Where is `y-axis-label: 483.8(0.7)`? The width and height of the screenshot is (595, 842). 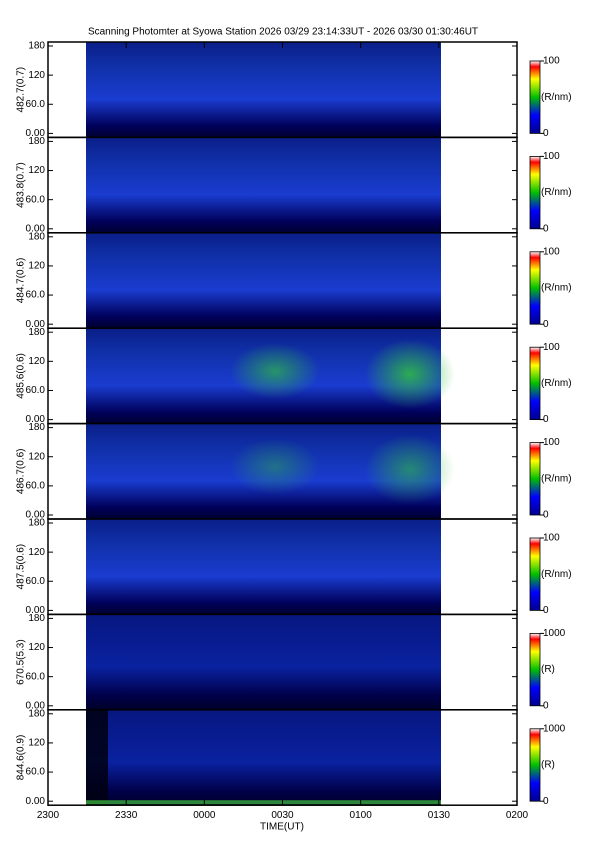 y-axis-label: 483.8(0.7) is located at coordinates (21, 185).